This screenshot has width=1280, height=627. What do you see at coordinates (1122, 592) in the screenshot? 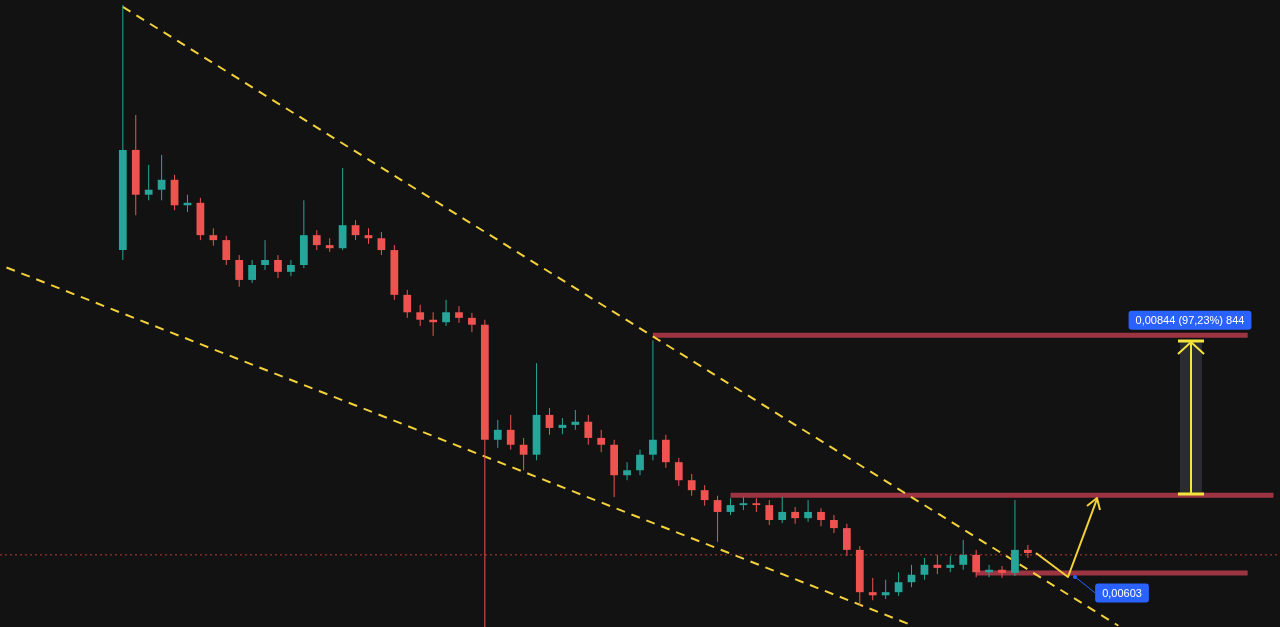
I see `annotation: 0,00603` at bounding box center [1122, 592].